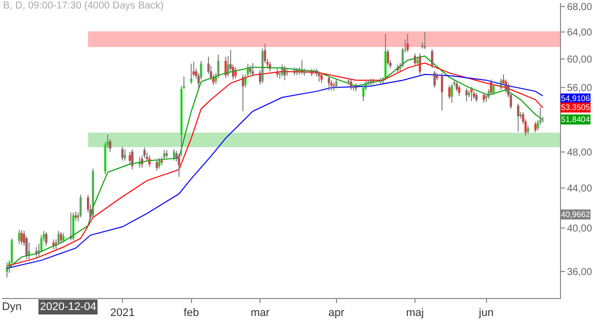 The width and height of the screenshot is (600, 321). Describe the element at coordinates (579, 8) in the screenshot. I see `y-tick-label: 68,00` at that location.